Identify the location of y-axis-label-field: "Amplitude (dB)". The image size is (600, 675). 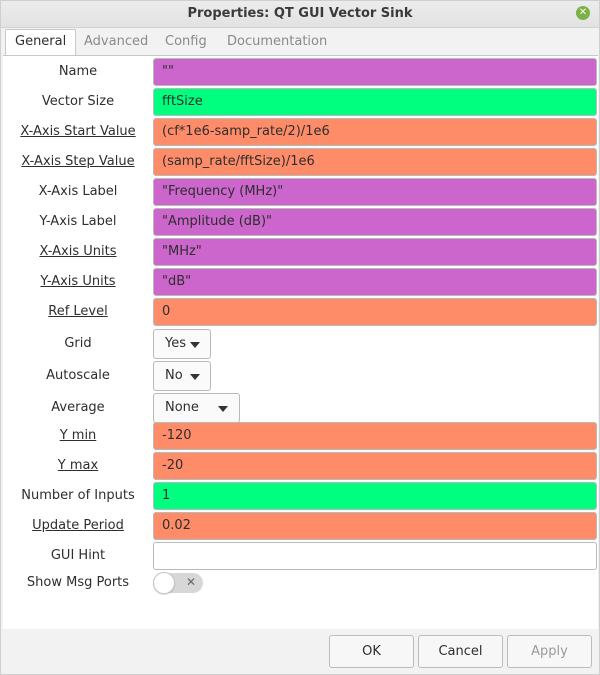
(375, 222).